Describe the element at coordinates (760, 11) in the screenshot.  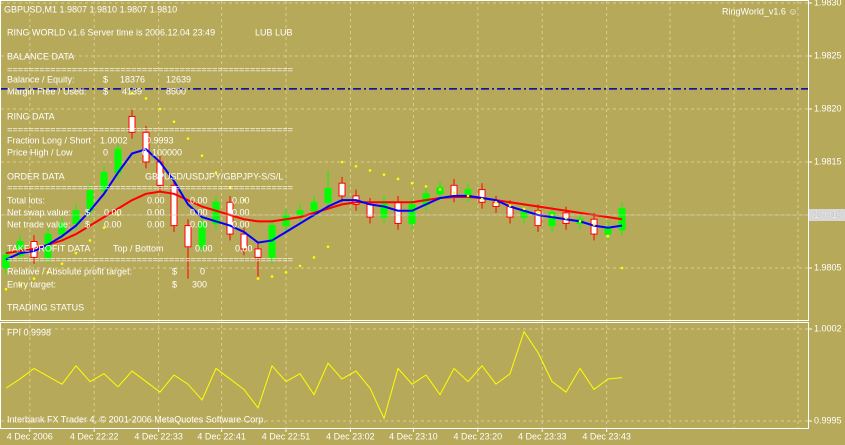
I see `indicator-label: RingWorld_v1.6 ☺` at that location.